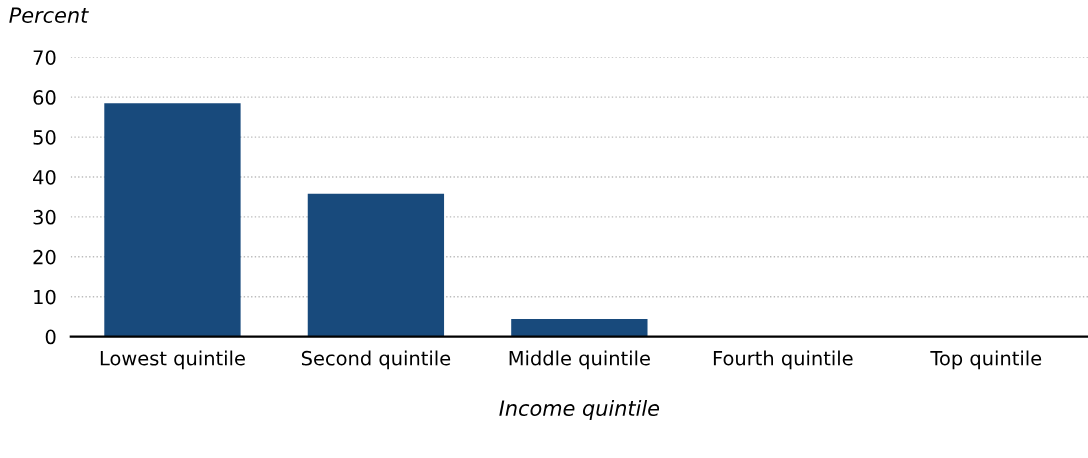  Describe the element at coordinates (44, 257) in the screenshot. I see `y-tick-label: 20` at that location.